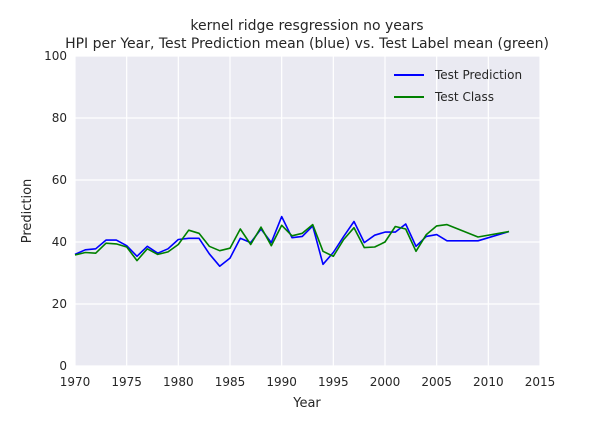 This screenshot has width=589, height=431. I want to click on x-tick-label: 1970, so click(75, 382).